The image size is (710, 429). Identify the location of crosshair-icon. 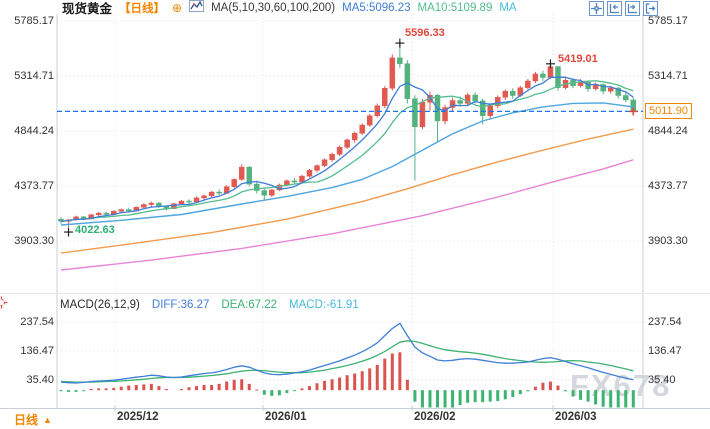
(596, 8).